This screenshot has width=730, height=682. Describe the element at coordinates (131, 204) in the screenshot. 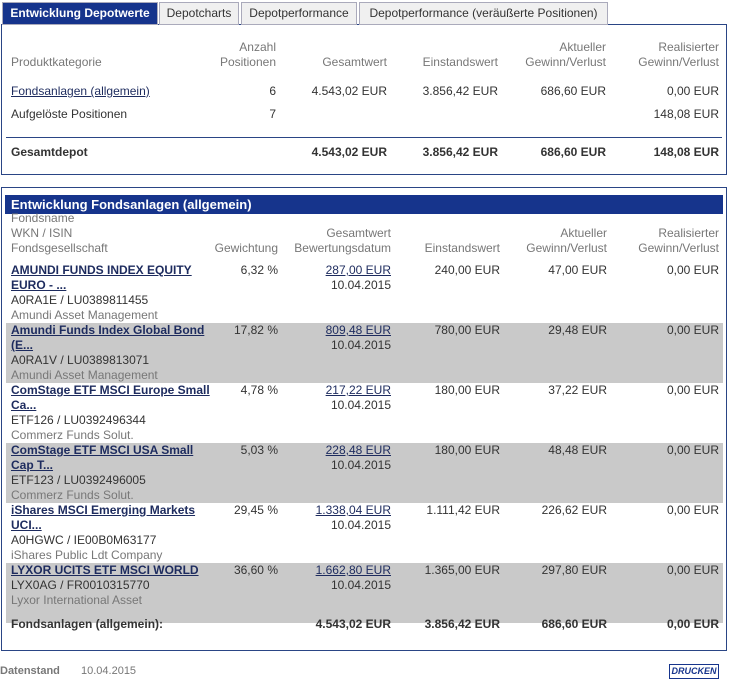

I see `funds-title: Entwicklung Fondsanlagen (allgemein)` at that location.